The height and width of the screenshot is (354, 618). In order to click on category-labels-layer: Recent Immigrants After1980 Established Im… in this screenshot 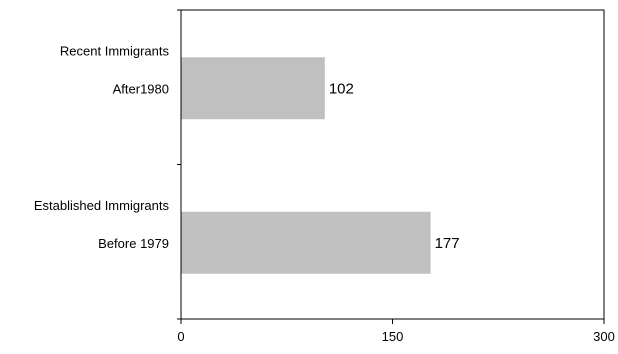, I will do `click(102, 147)`.